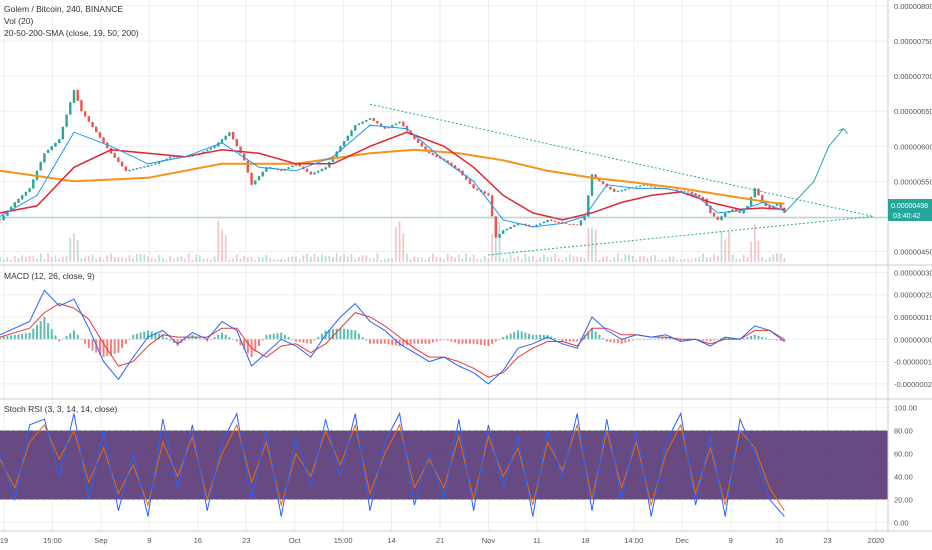 This screenshot has width=932, height=550. Describe the element at coordinates (393, 337) in the screenshot. I see `macd-pane` at that location.